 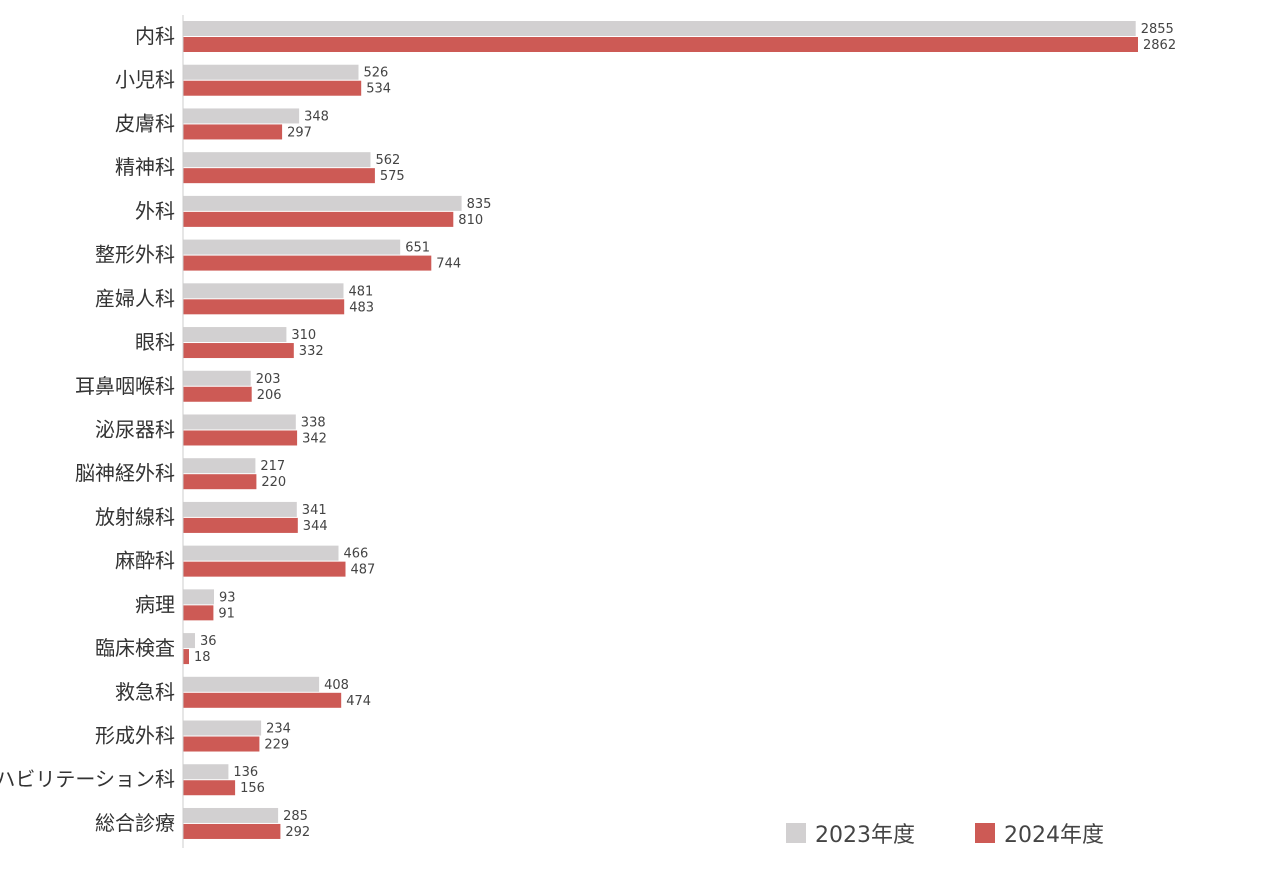 I want to click on data-label-2023: 338, so click(x=313, y=422).